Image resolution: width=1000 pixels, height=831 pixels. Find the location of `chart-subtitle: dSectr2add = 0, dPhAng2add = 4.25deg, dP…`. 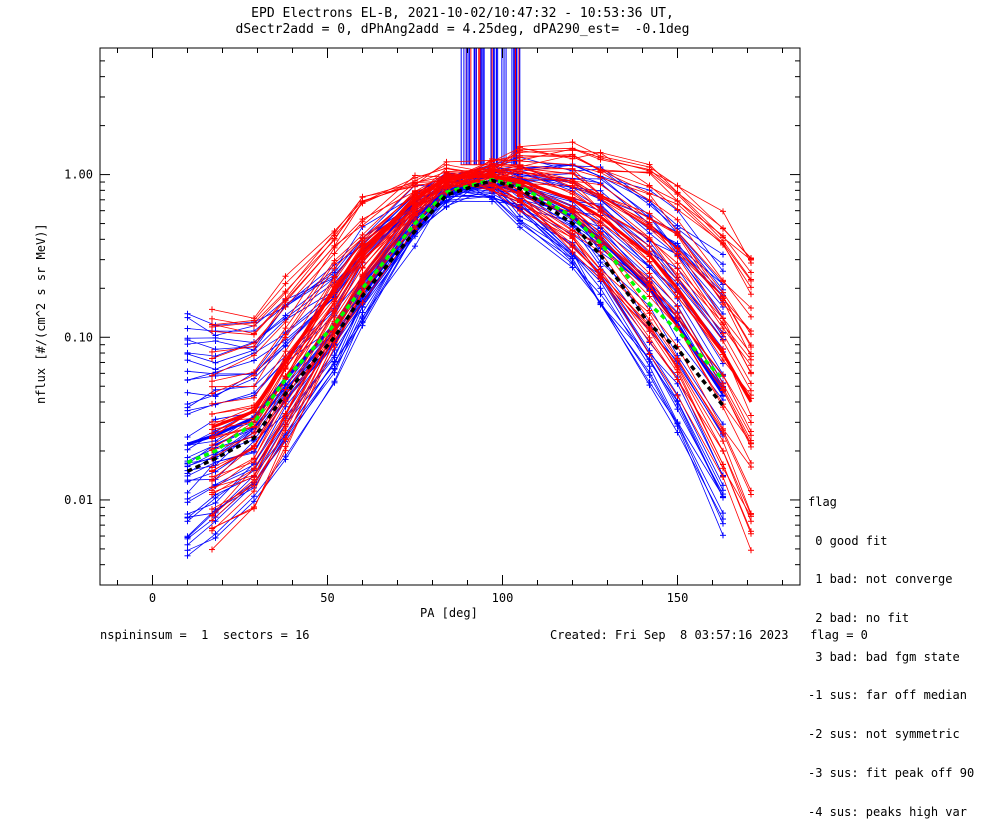

chart-subtitle: dSectr2add = 0, dPhAng2add = 4.25deg, dP… is located at coordinates (462, 29).